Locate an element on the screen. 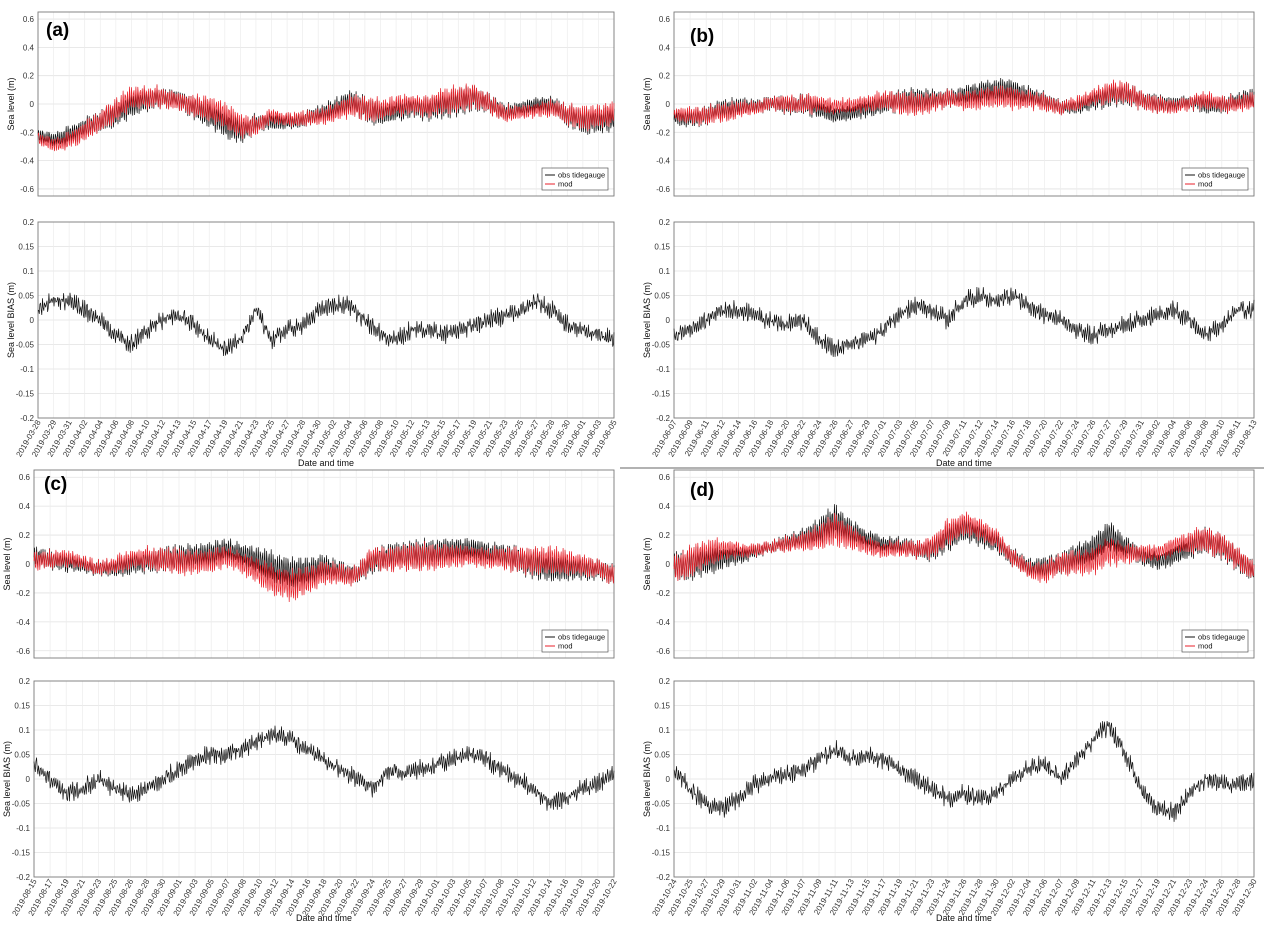  panel-letter: (c) is located at coordinates (55, 484).